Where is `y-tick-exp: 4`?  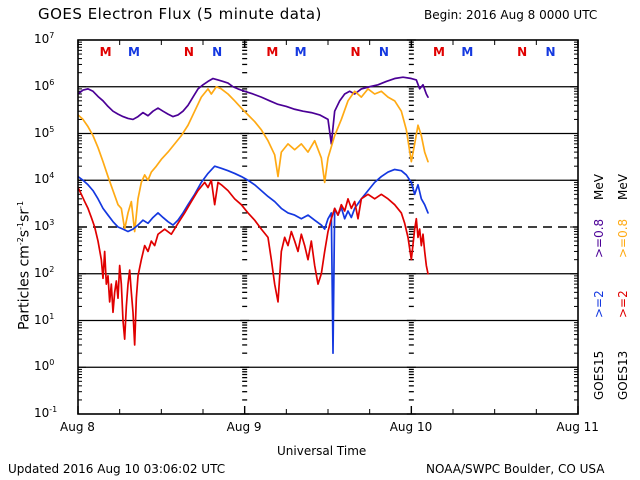
y-tick-exp: 4 is located at coordinates (52, 176).